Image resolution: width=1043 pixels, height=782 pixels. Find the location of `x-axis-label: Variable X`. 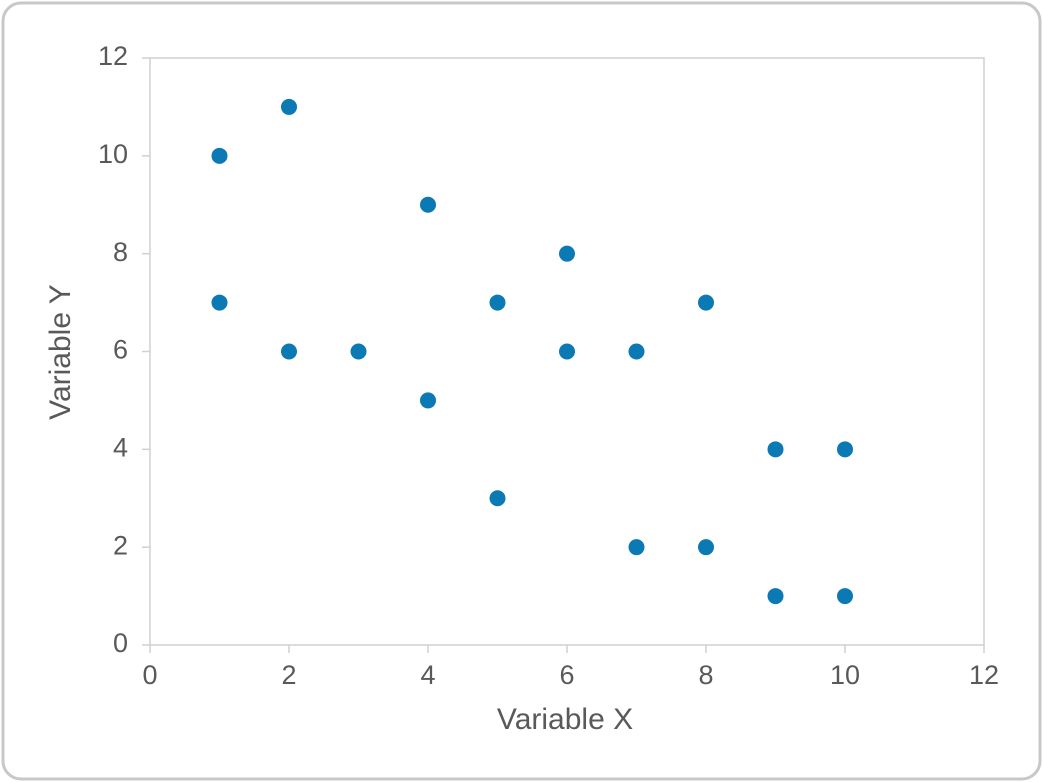

x-axis-label: Variable X is located at coordinates (565, 719).